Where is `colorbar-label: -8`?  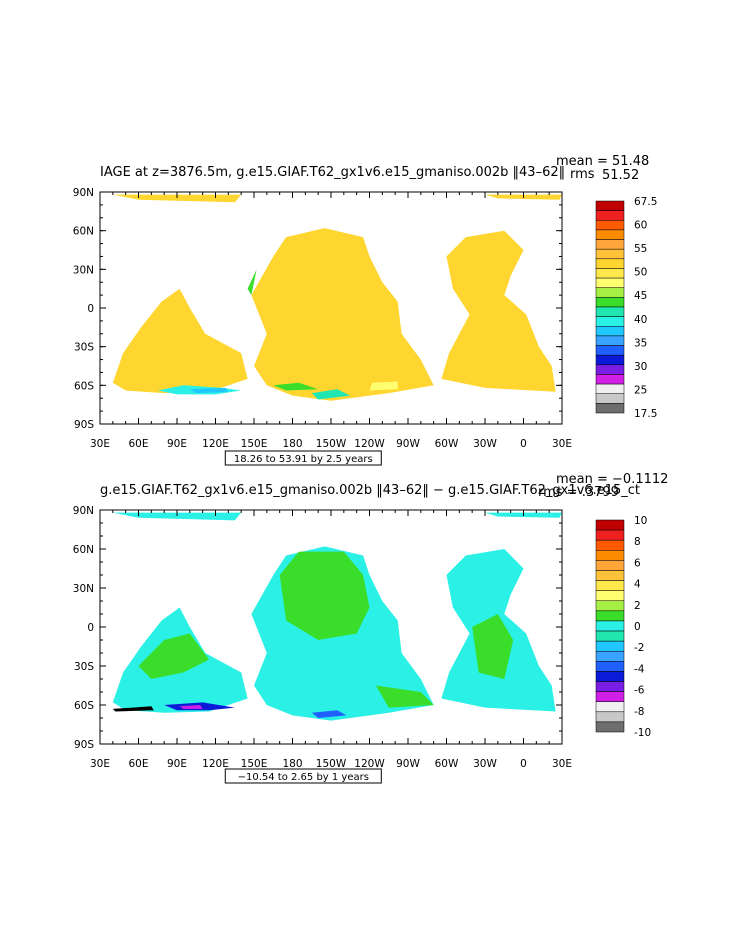
colorbar-label: -8 is located at coordinates (639, 712).